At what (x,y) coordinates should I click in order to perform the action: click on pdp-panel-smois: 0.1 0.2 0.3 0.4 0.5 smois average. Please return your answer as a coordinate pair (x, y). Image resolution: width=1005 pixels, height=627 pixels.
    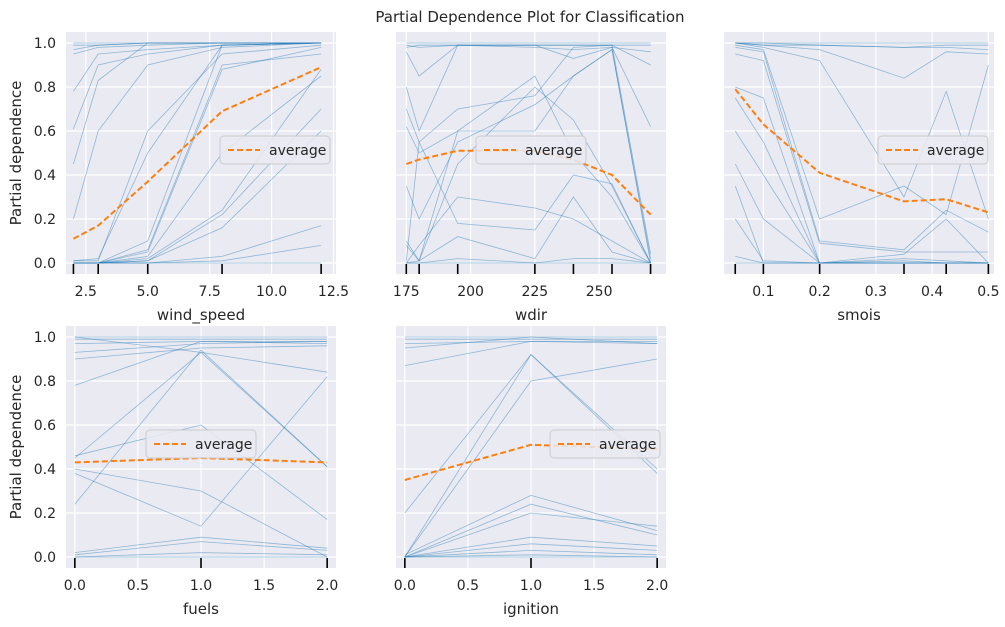
    Looking at the image, I should click on (862, 178).